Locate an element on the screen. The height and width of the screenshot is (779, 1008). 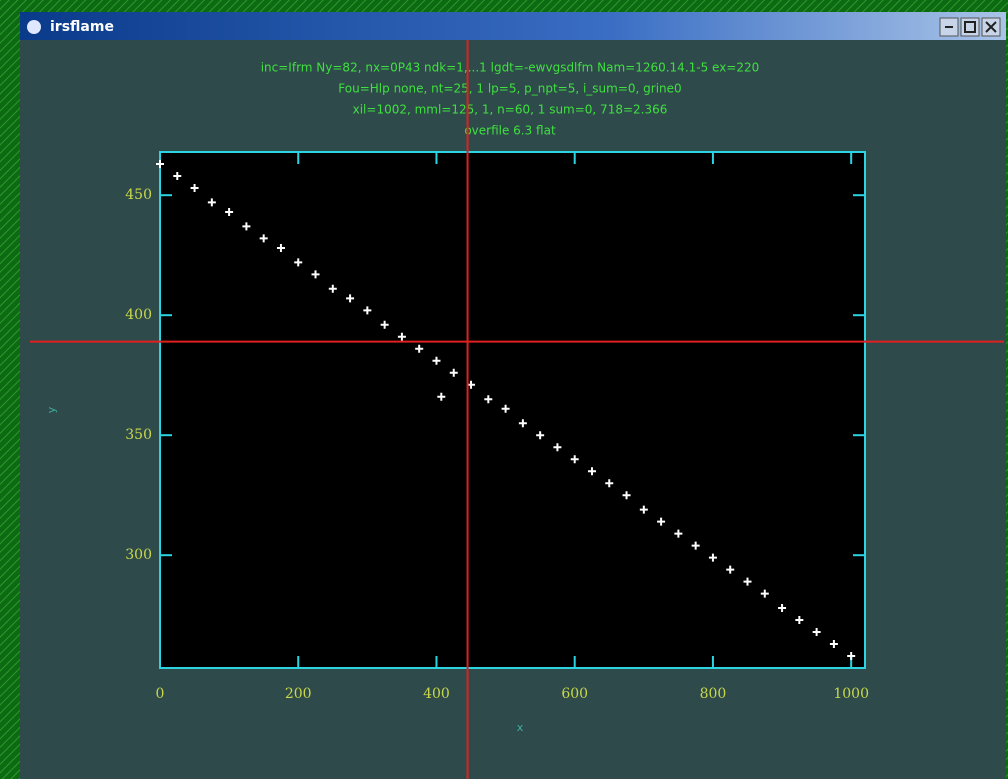
x-tick-label: 200 is located at coordinates (298, 694).